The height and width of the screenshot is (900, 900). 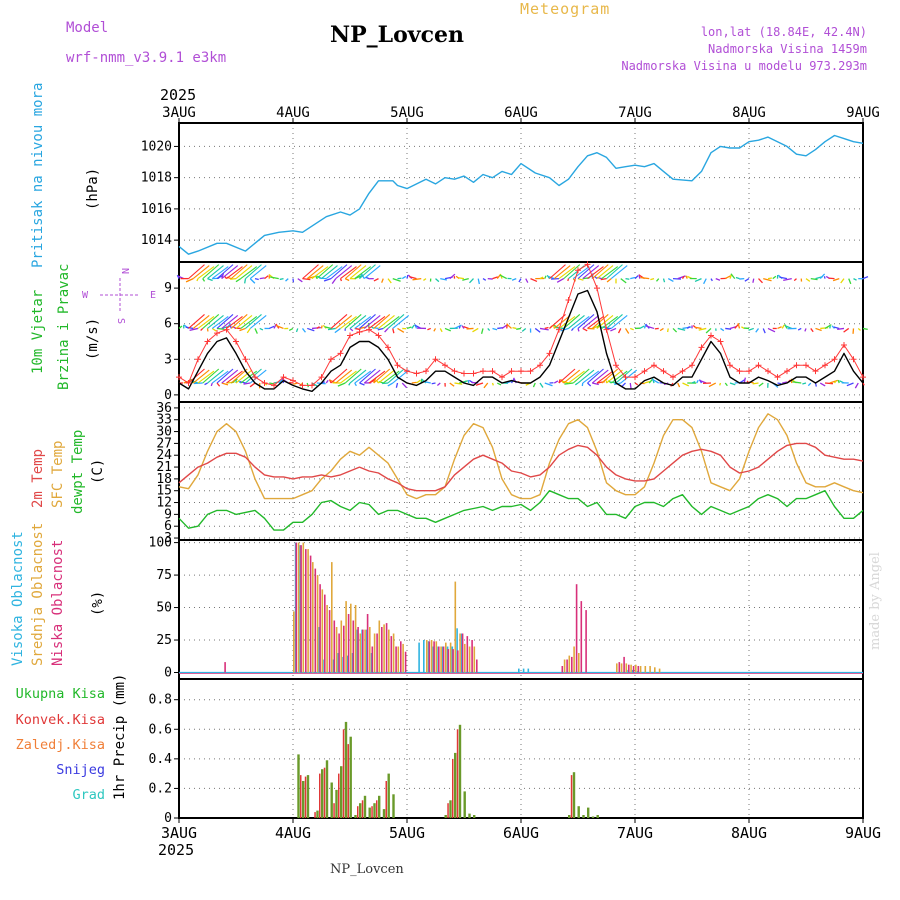 I want to click on ylabel-pressure: (hPa), so click(x=93, y=189).